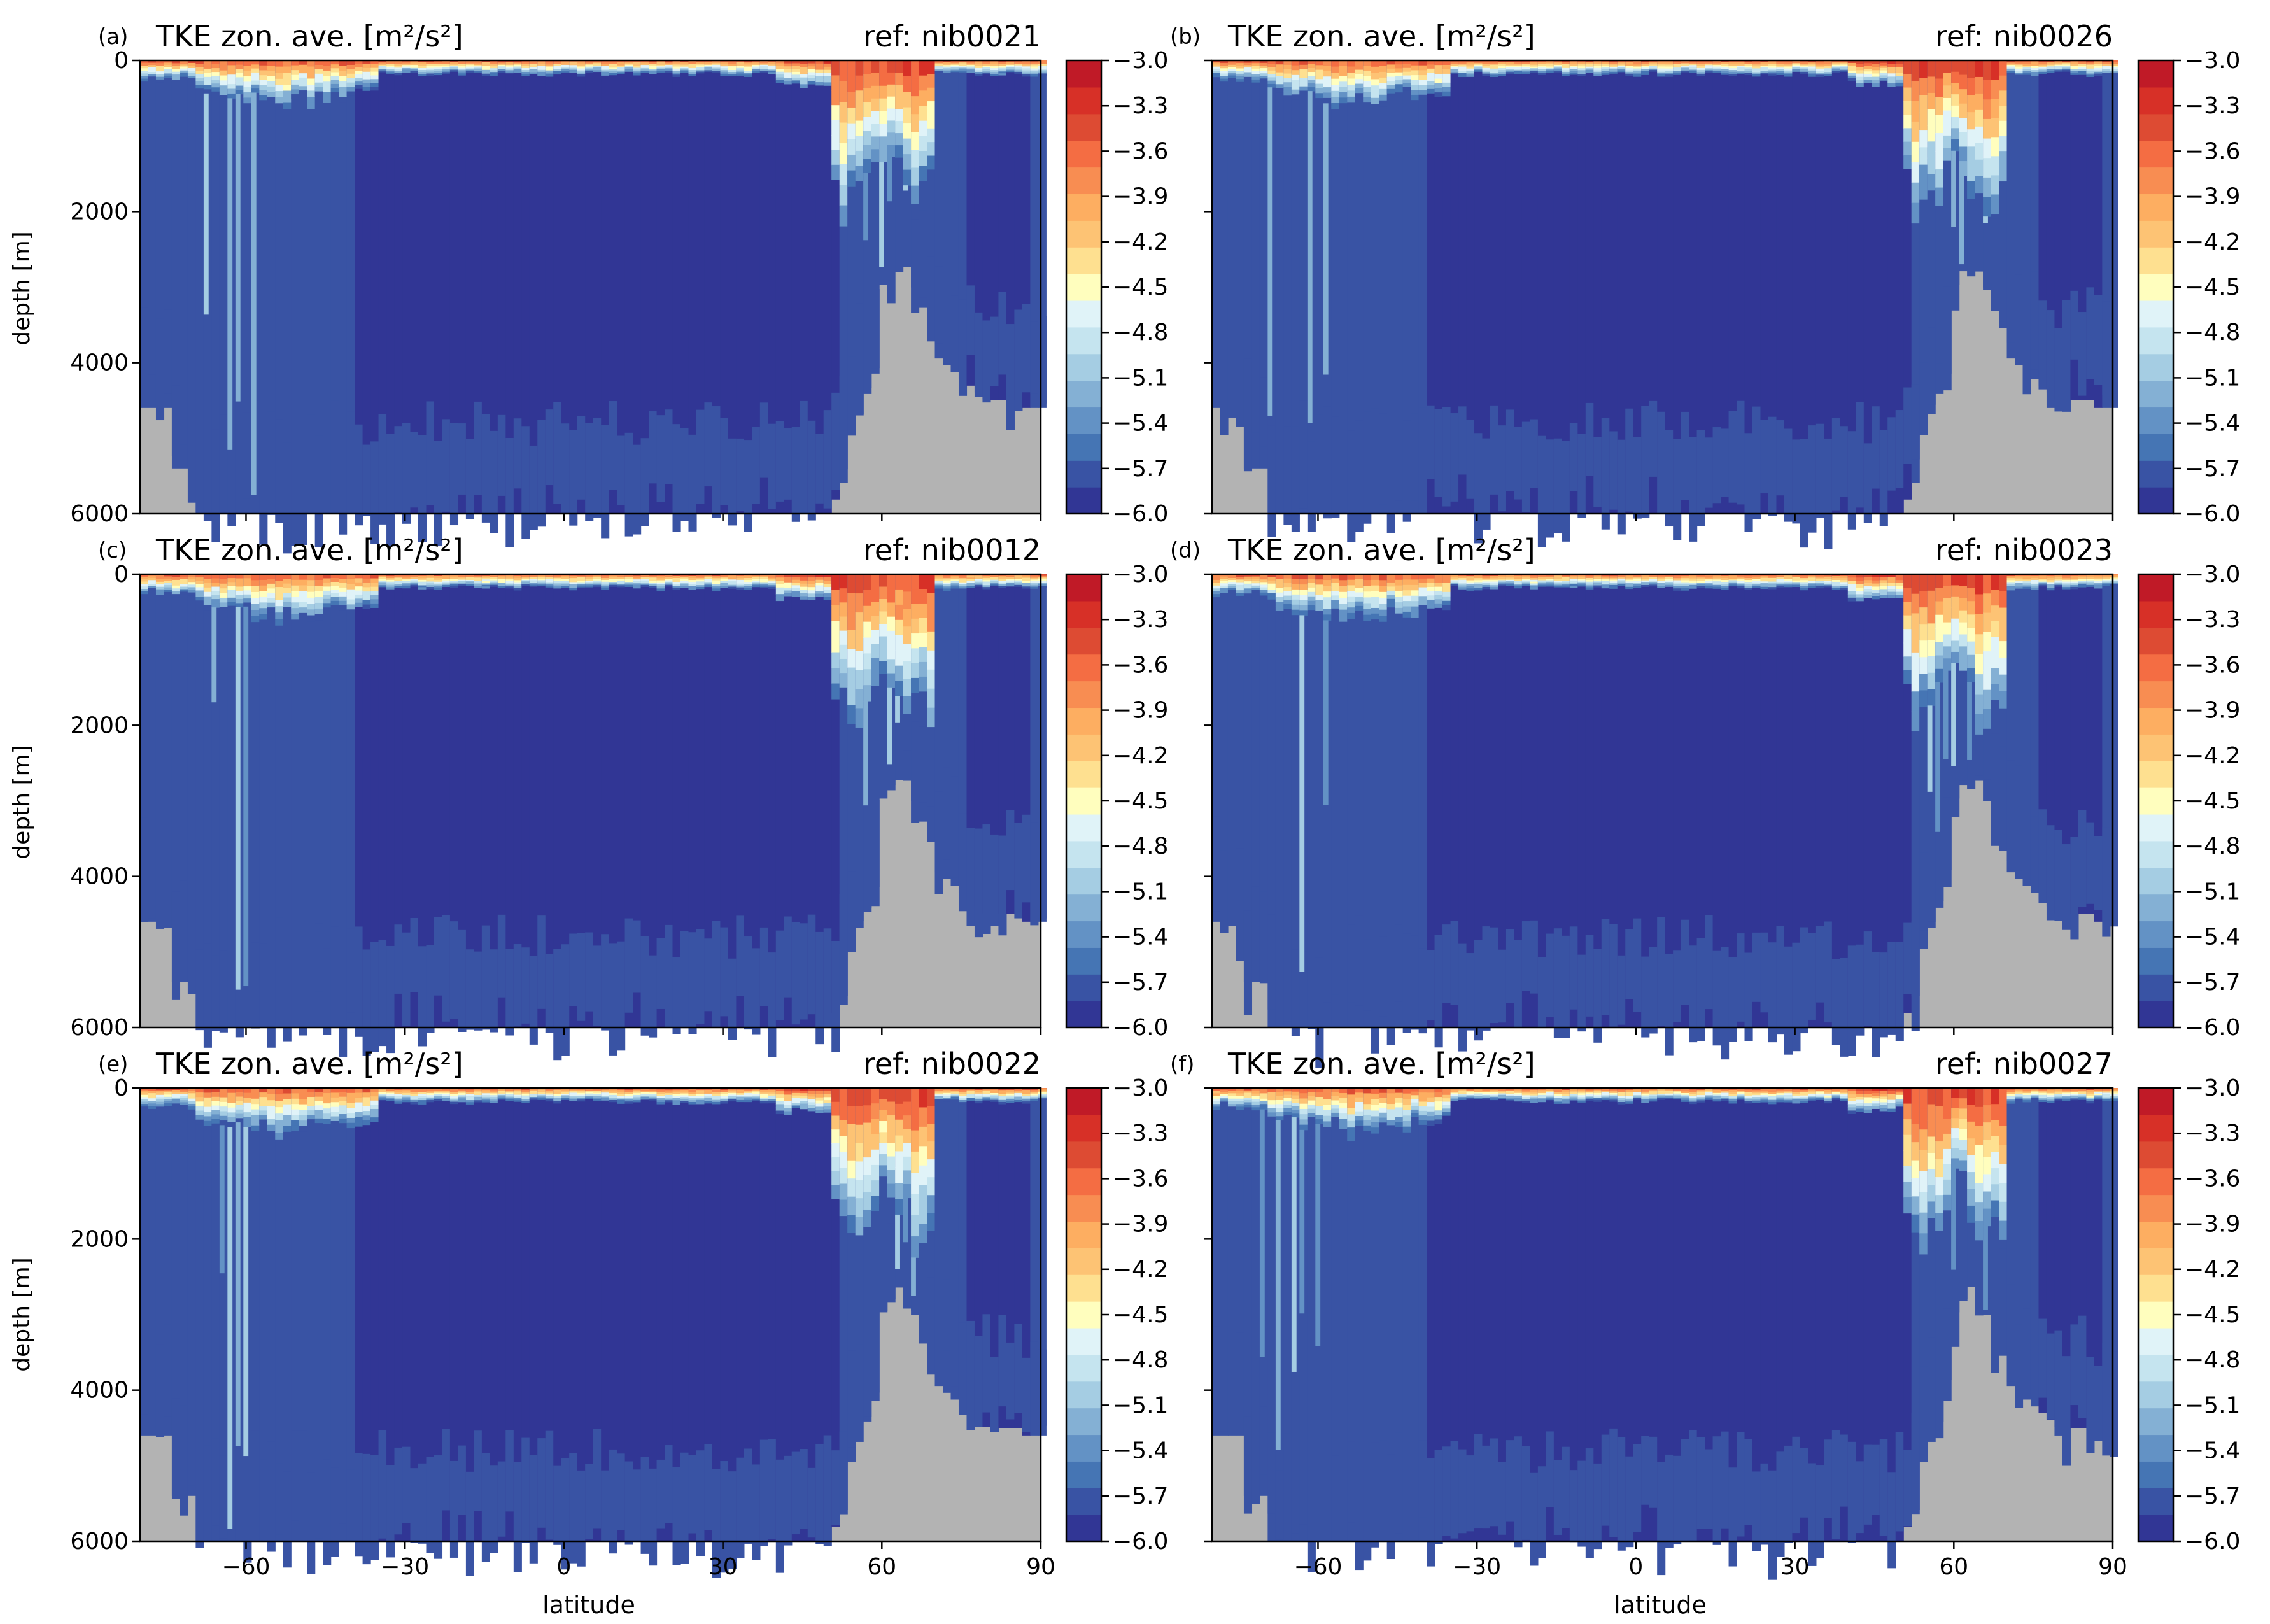  I want to click on depth-tick-label: 6000, so click(99, 1028).